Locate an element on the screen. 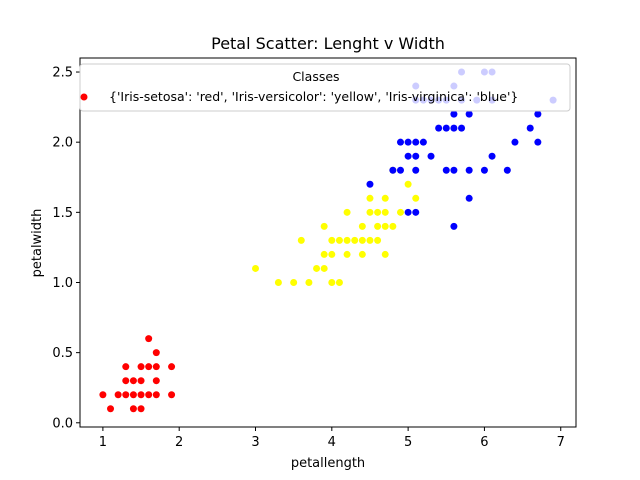 This screenshot has width=640, height=480. legend-marker is located at coordinates (84, 97).